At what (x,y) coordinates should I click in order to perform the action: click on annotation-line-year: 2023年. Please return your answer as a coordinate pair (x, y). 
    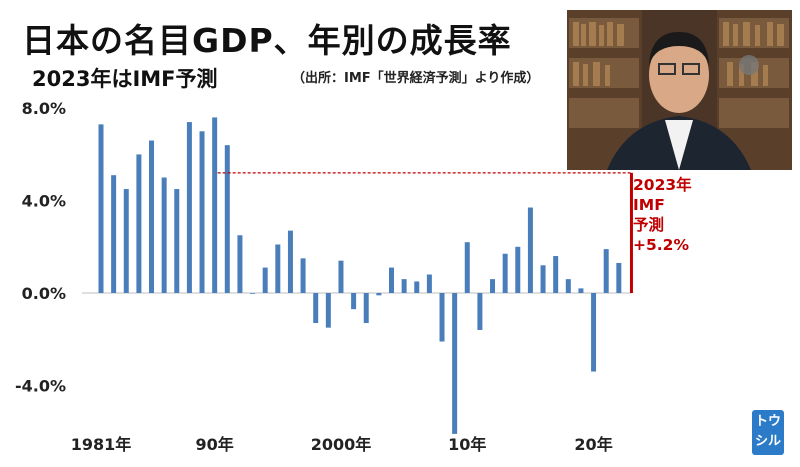
    Looking at the image, I should click on (662, 185).